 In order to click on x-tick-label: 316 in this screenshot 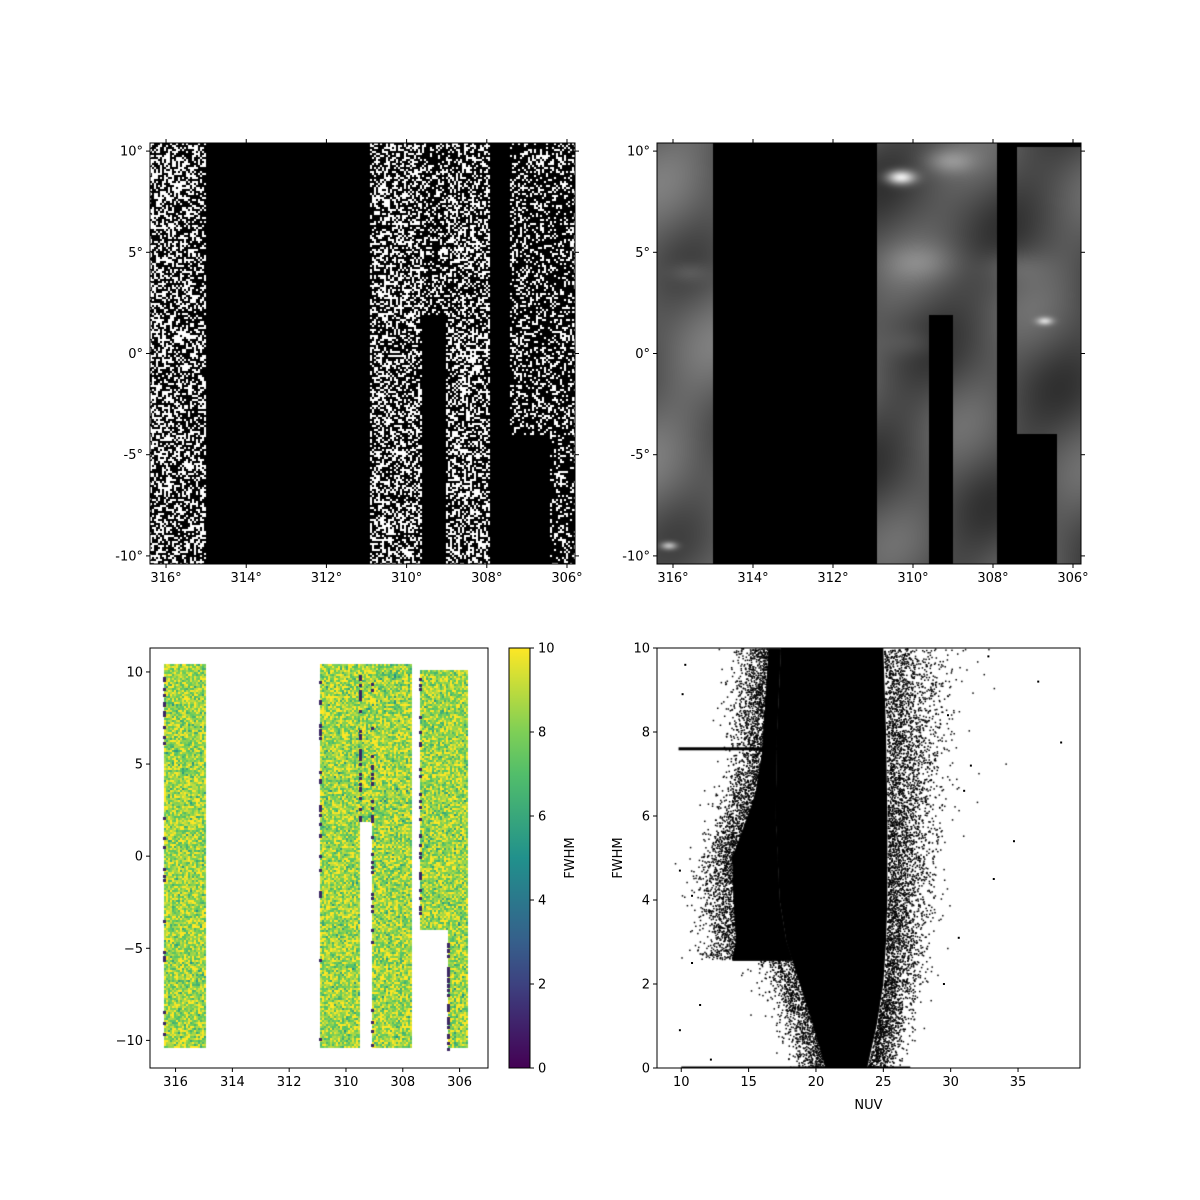, I will do `click(175, 1082)`.